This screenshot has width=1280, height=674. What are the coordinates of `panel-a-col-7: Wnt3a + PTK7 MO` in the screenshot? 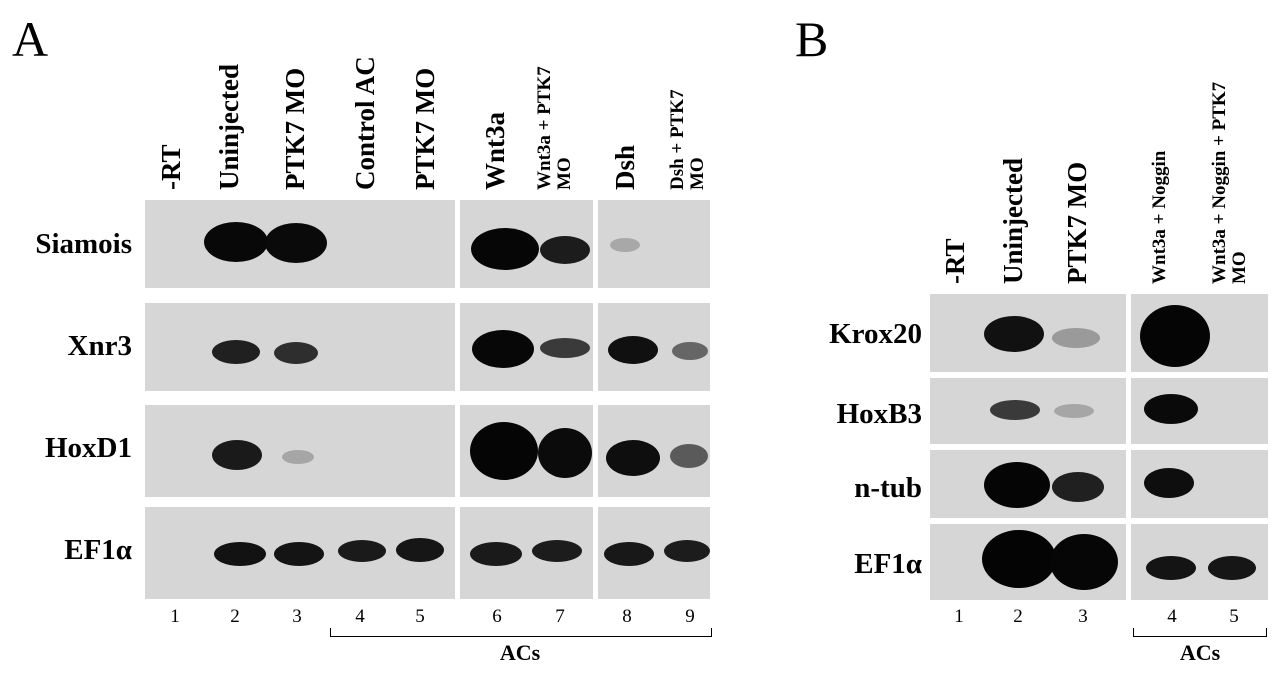 It's located at (554, 125).